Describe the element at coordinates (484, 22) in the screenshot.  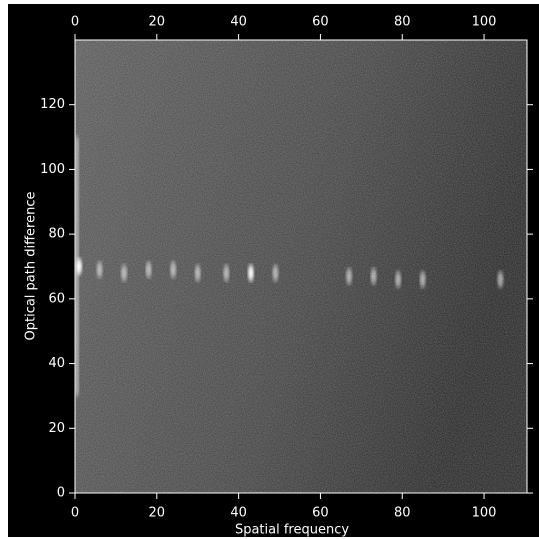
I see `x-tick-label-top: 100` at that location.